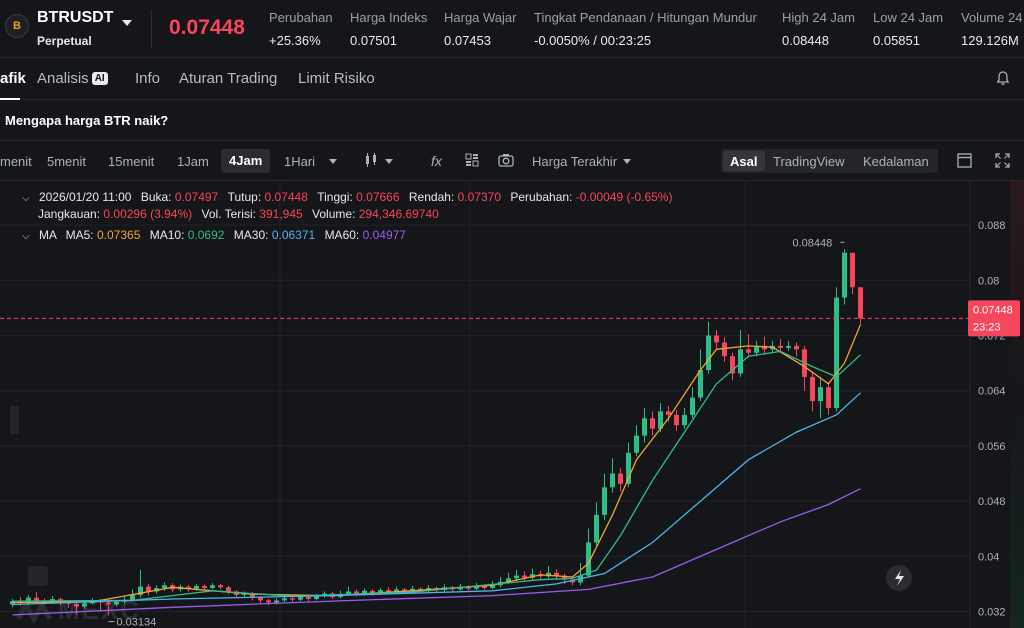 The width and height of the screenshot is (1024, 628). What do you see at coordinates (85, 197) in the screenshot?
I see `legend-date: 2026/01/20 11:00` at bounding box center [85, 197].